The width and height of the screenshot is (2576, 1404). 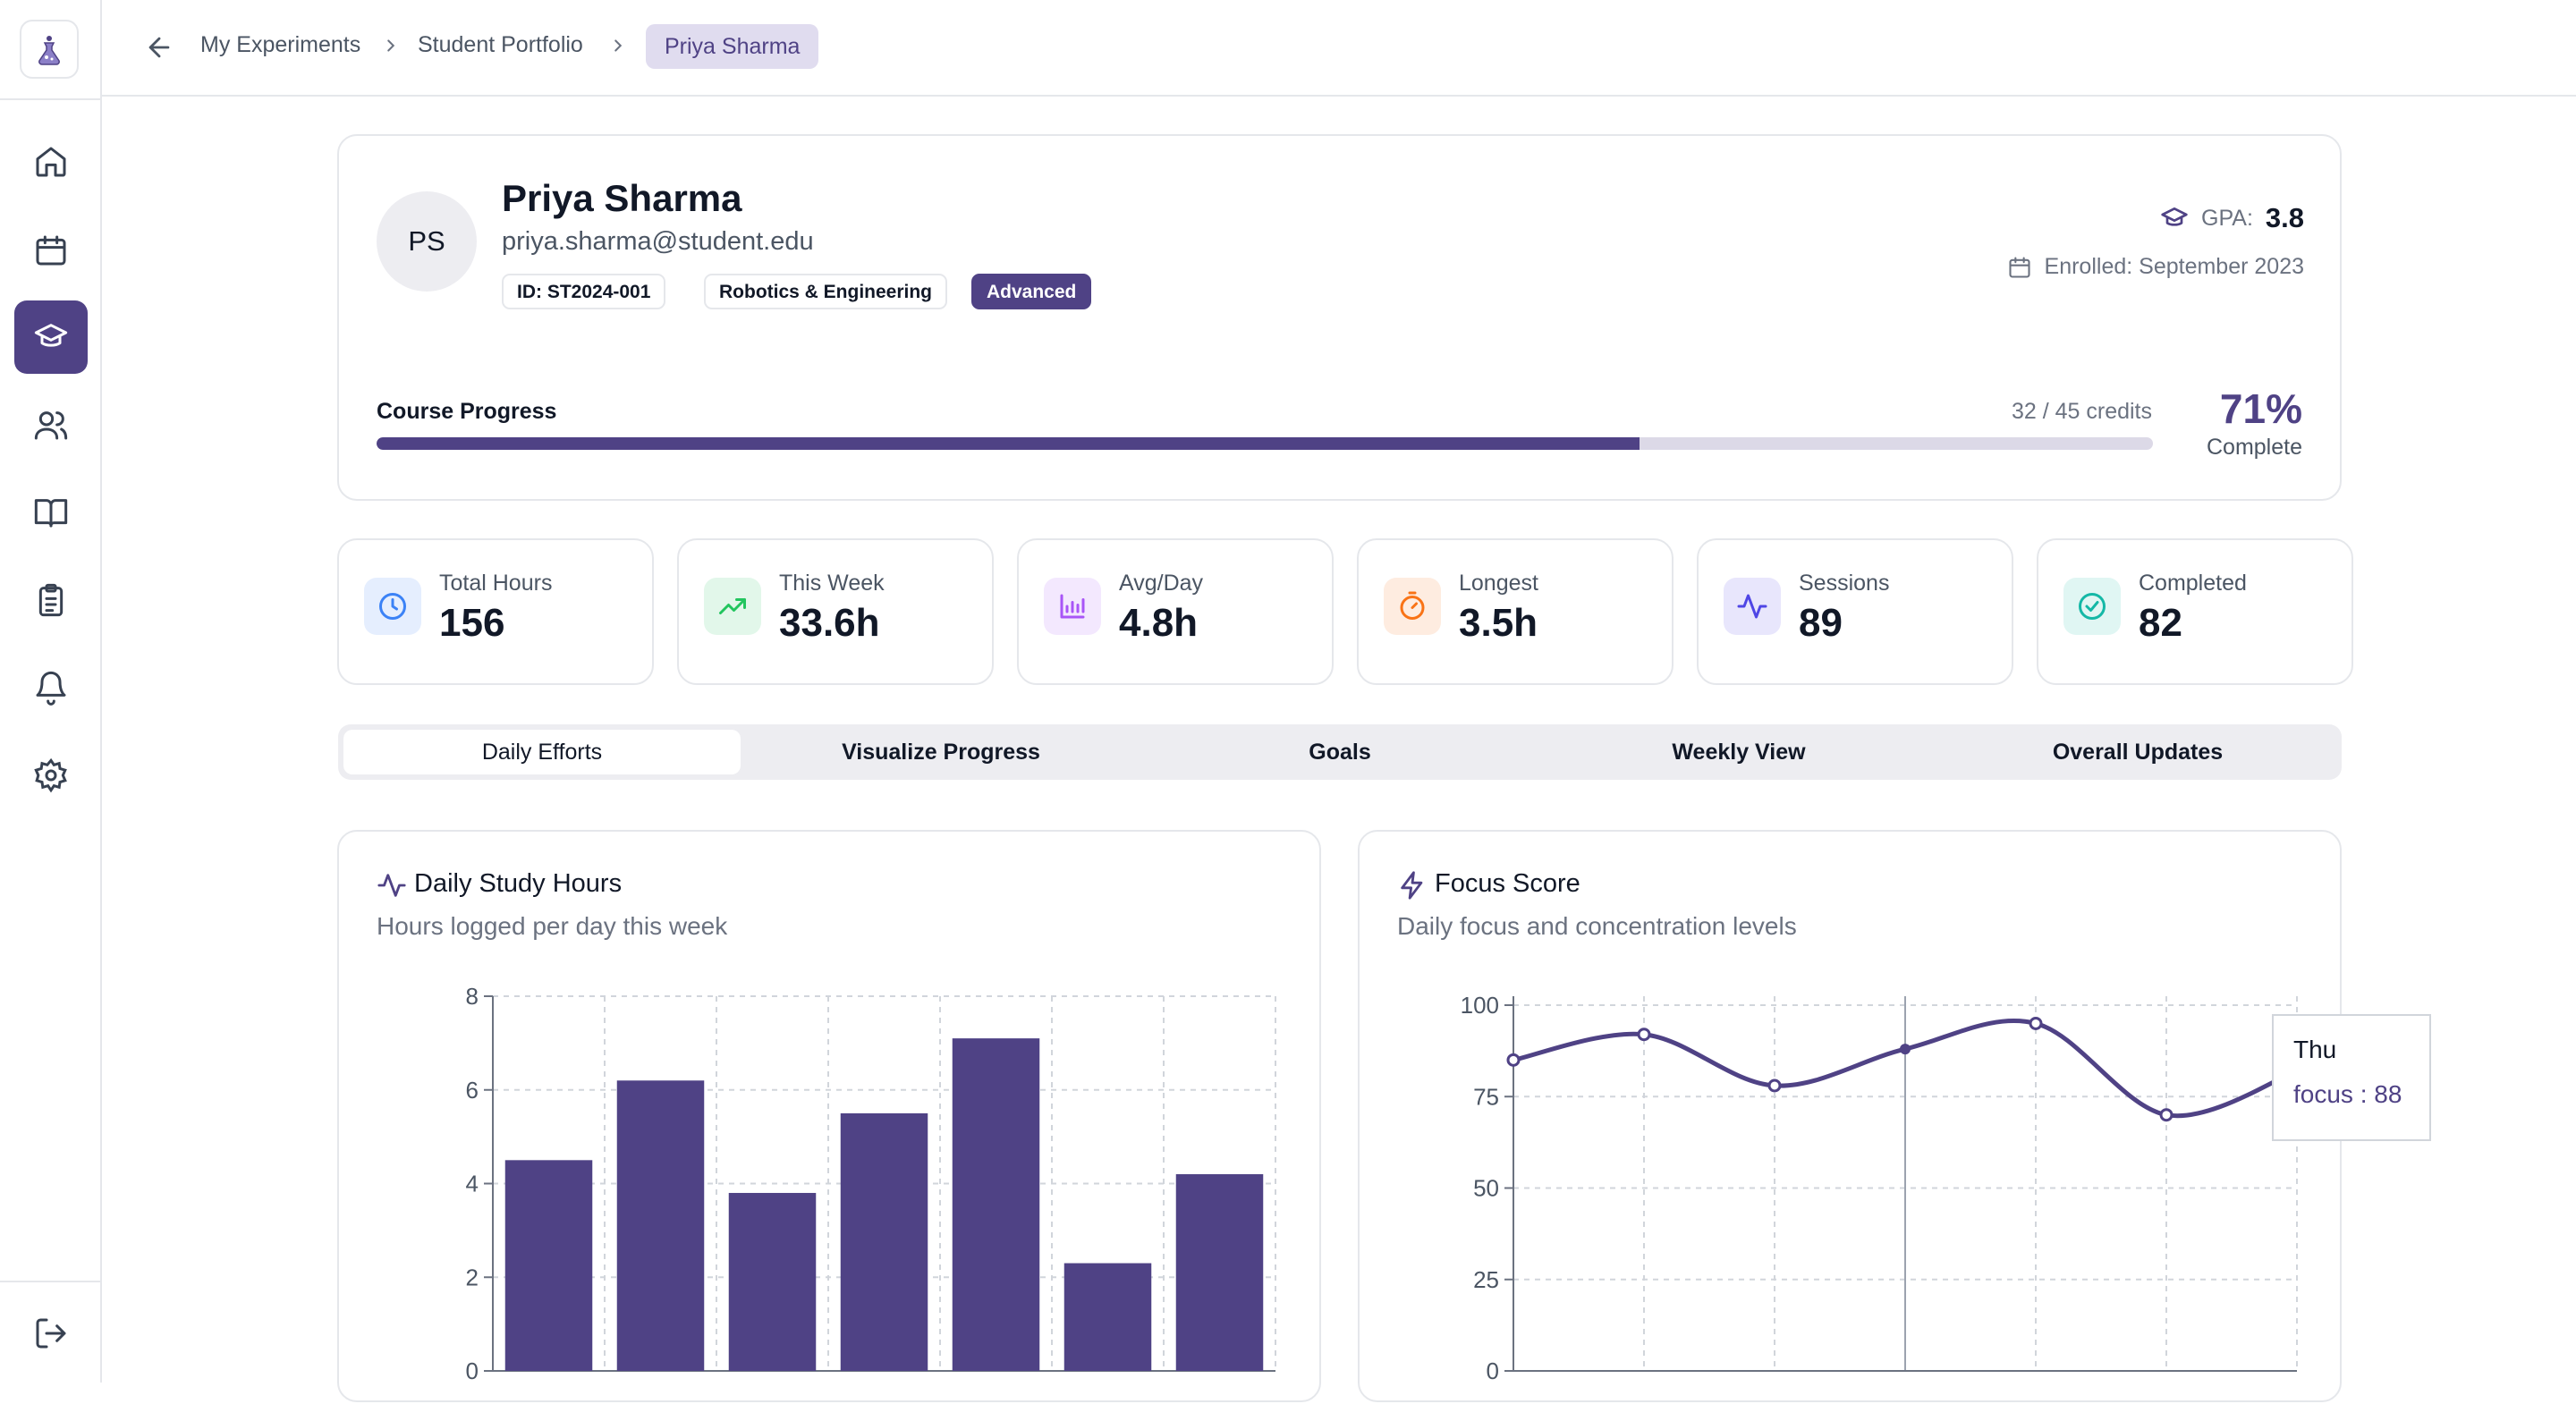 I want to click on chart-title: Focus Score, so click(x=1507, y=884).